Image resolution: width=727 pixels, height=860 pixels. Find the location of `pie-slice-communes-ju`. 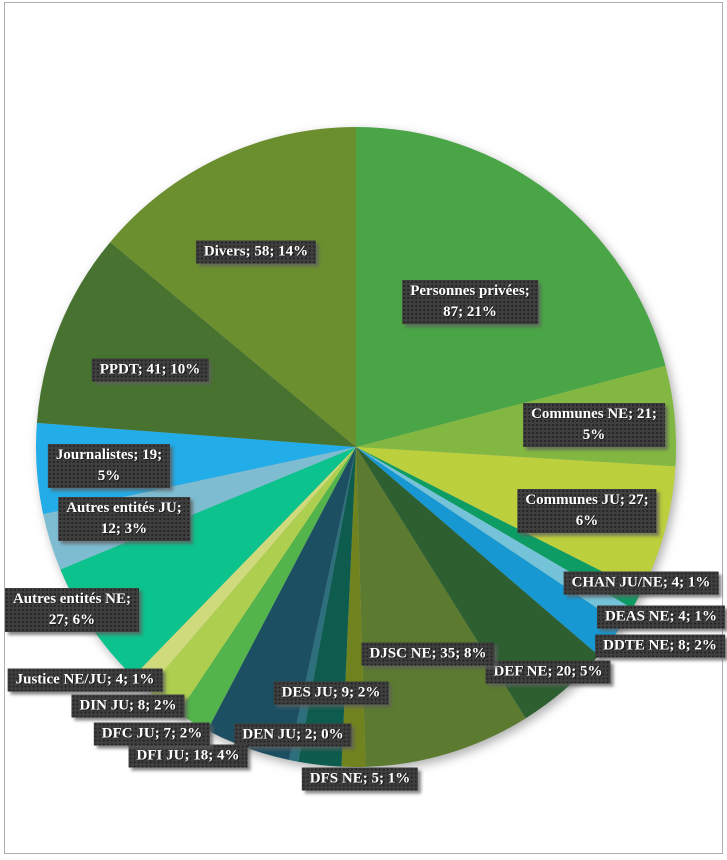

pie-slice-communes-ju is located at coordinates (516, 519).